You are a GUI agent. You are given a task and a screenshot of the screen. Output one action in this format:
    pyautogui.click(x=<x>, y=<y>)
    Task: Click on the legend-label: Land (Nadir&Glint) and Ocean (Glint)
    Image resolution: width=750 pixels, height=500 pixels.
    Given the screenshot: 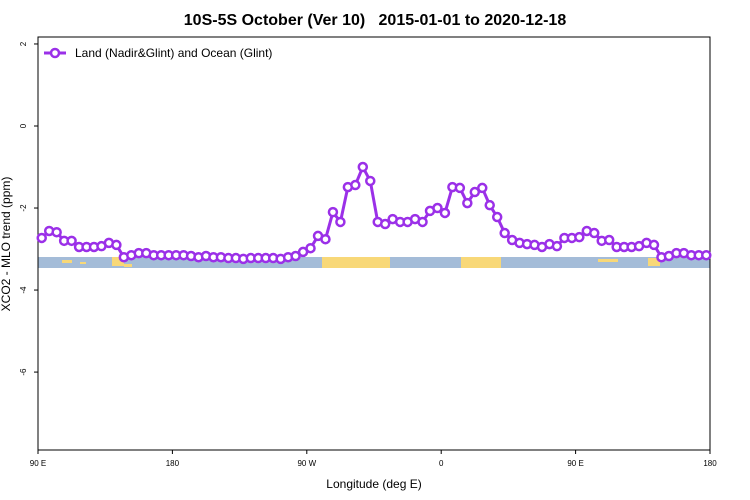 What is the action you would take?
    pyautogui.click(x=173, y=53)
    